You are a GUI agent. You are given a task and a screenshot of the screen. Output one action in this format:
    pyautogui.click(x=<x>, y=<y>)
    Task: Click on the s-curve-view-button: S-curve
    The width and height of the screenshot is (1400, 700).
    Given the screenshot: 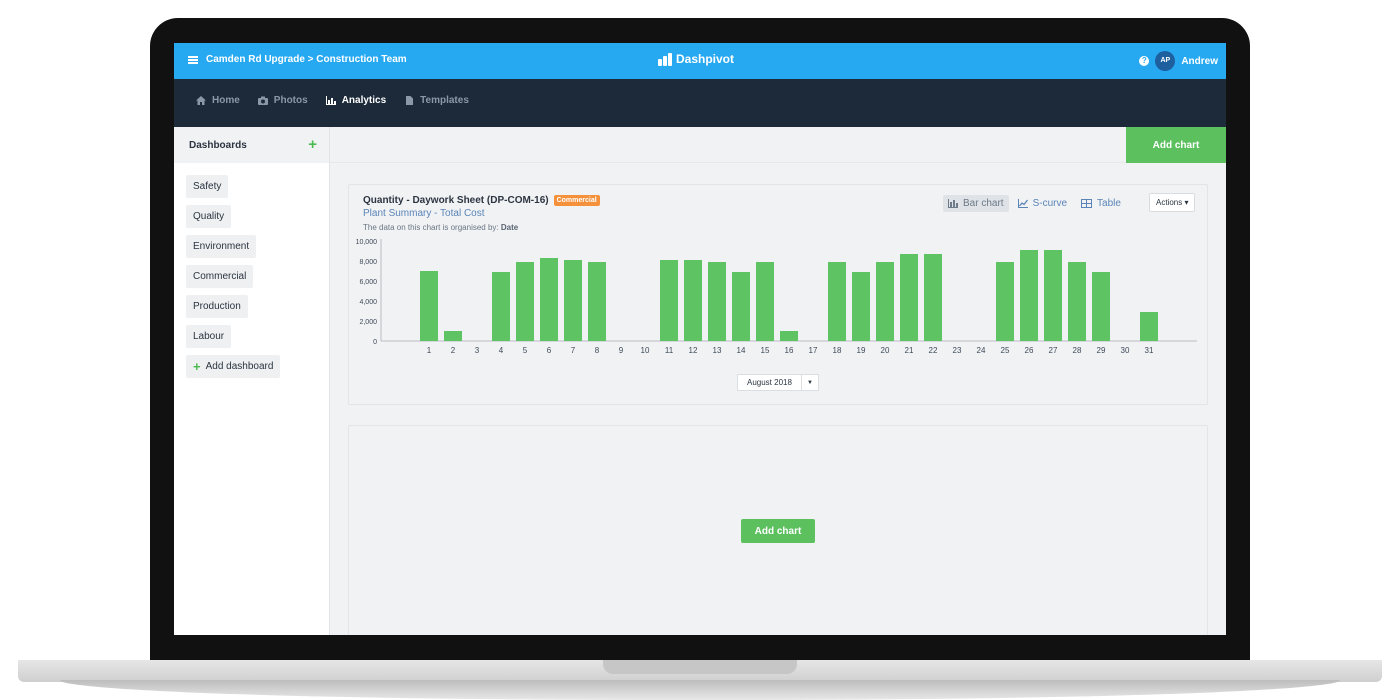 What is the action you would take?
    pyautogui.click(x=1042, y=203)
    